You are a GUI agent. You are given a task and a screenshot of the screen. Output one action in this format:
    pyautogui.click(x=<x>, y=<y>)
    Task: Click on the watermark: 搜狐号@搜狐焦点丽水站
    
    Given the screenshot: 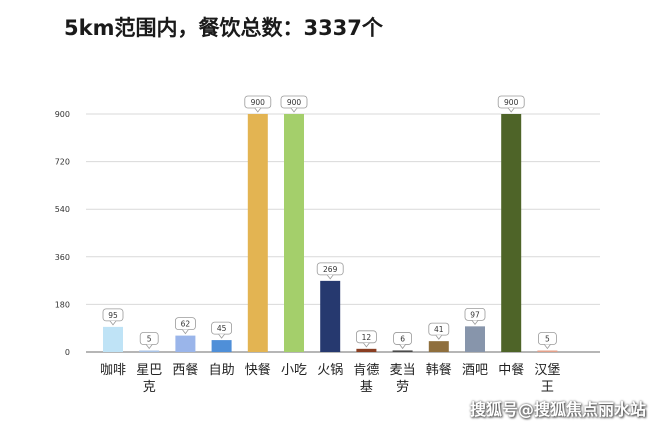 What is the action you would take?
    pyautogui.click(x=557, y=409)
    